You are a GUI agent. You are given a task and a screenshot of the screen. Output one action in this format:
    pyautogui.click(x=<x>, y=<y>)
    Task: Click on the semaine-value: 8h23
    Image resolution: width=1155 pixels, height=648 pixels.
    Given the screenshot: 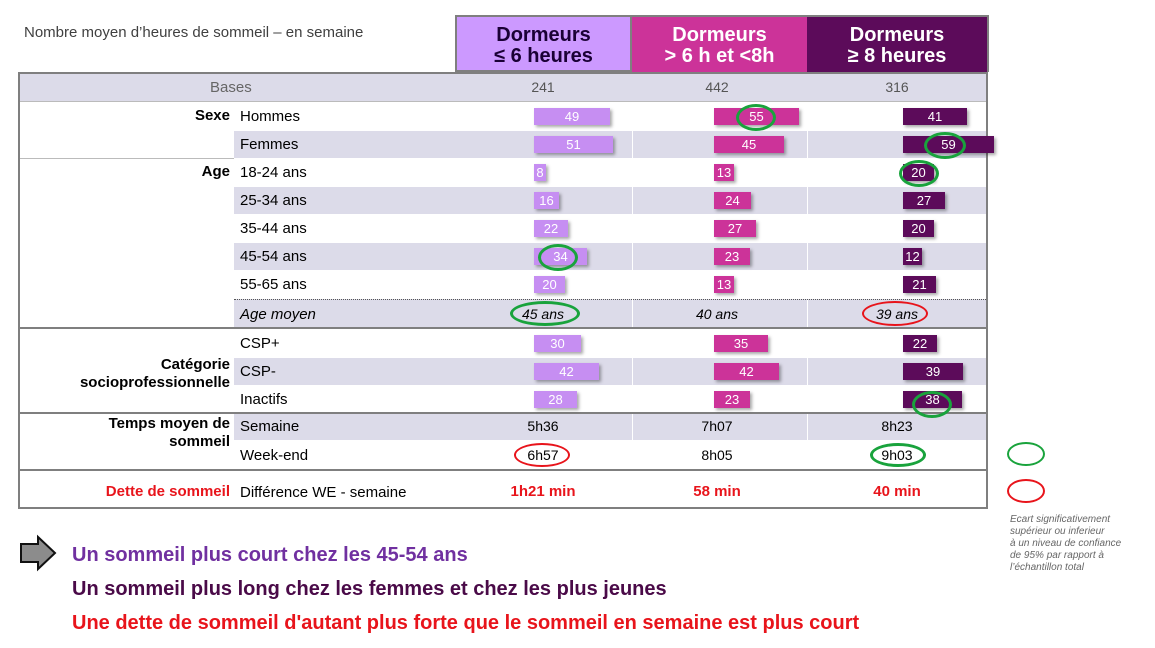 What is the action you would take?
    pyautogui.click(x=897, y=426)
    